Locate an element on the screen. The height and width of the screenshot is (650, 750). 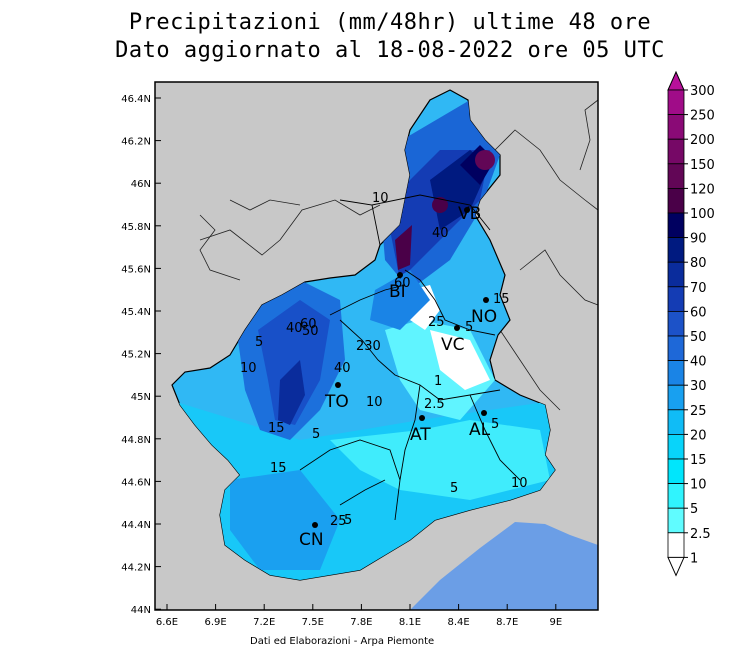
x-tick-label: 8.7E is located at coordinates (507, 622).